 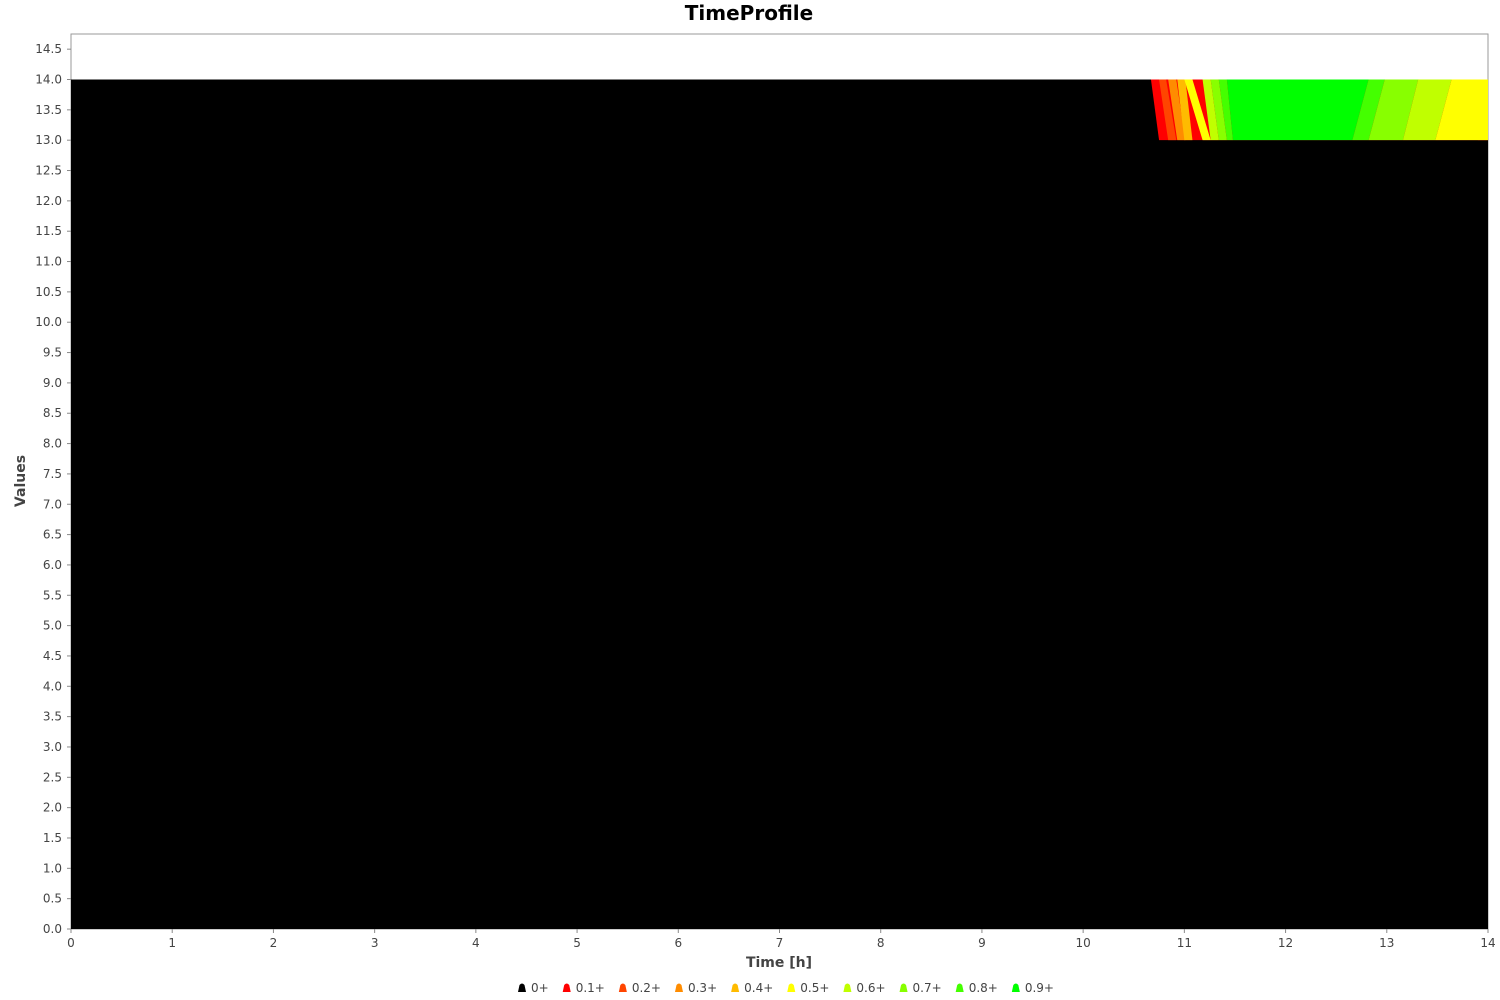 What do you see at coordinates (52, 353) in the screenshot?
I see `y-tick-label: 9.5` at bounding box center [52, 353].